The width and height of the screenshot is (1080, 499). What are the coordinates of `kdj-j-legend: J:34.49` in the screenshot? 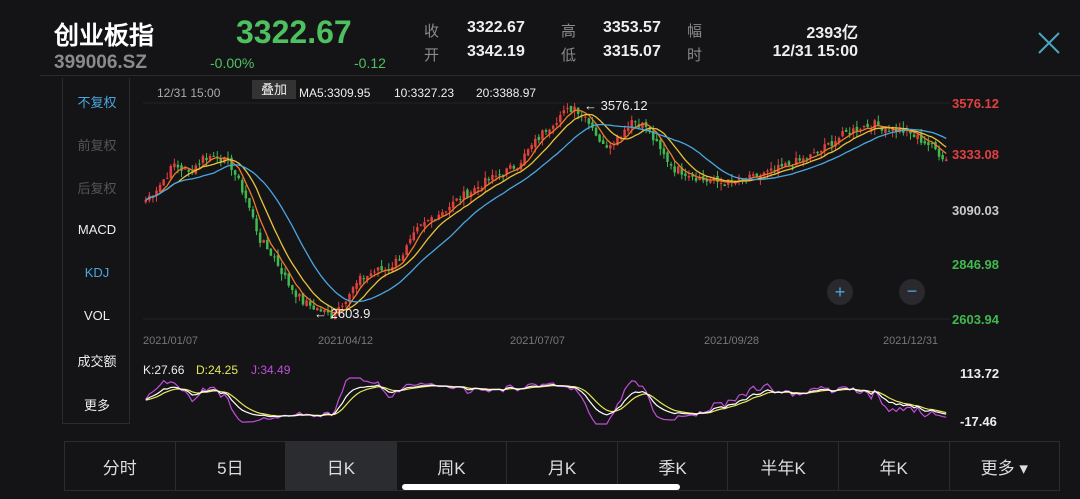 It's located at (271, 370).